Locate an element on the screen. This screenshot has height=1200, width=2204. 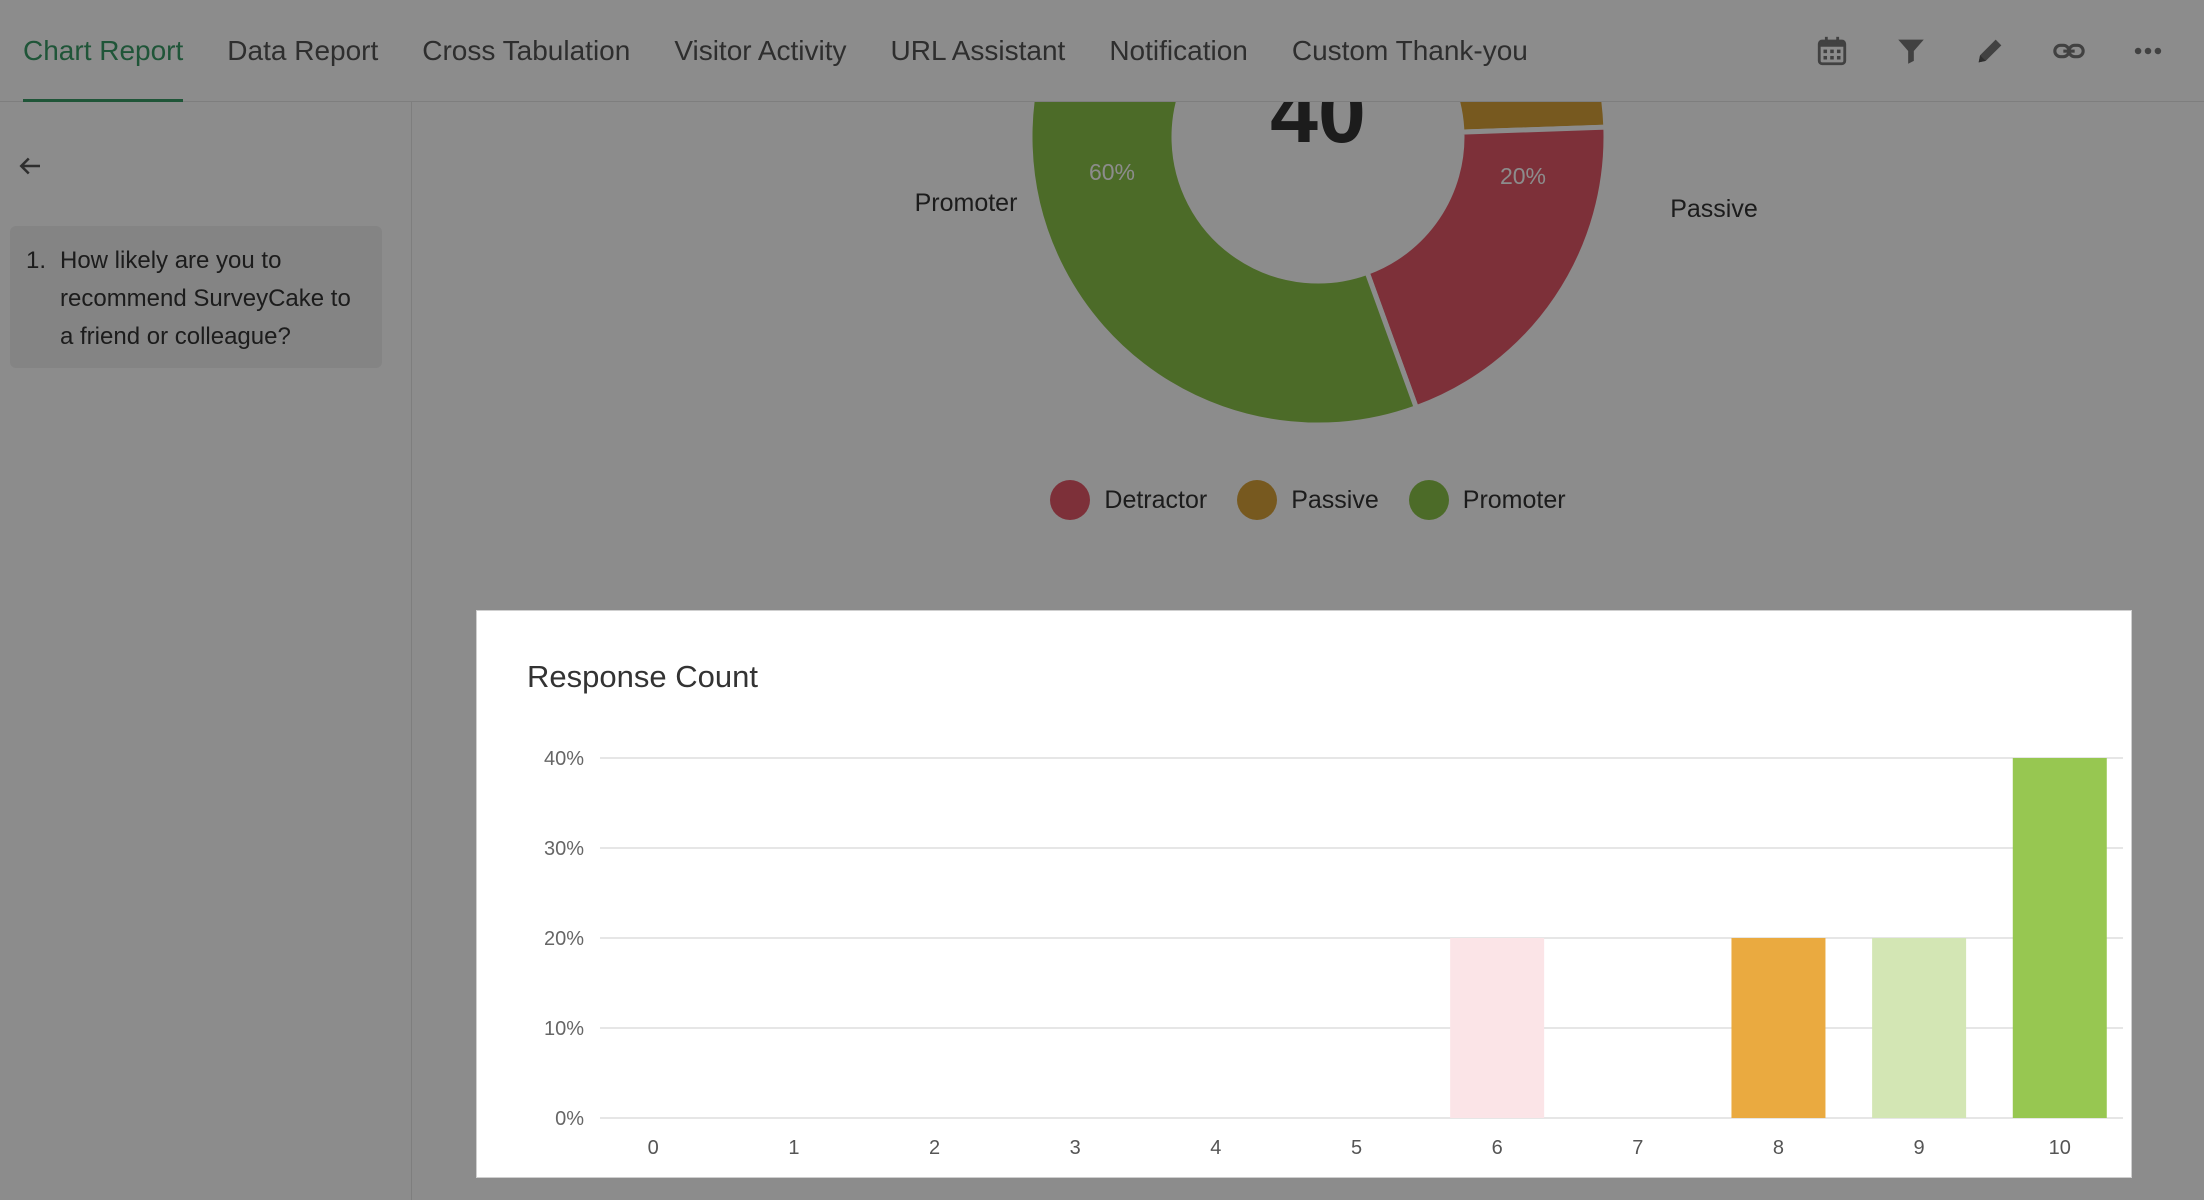
donut-passive-pct: 20% is located at coordinates (1523, 176).